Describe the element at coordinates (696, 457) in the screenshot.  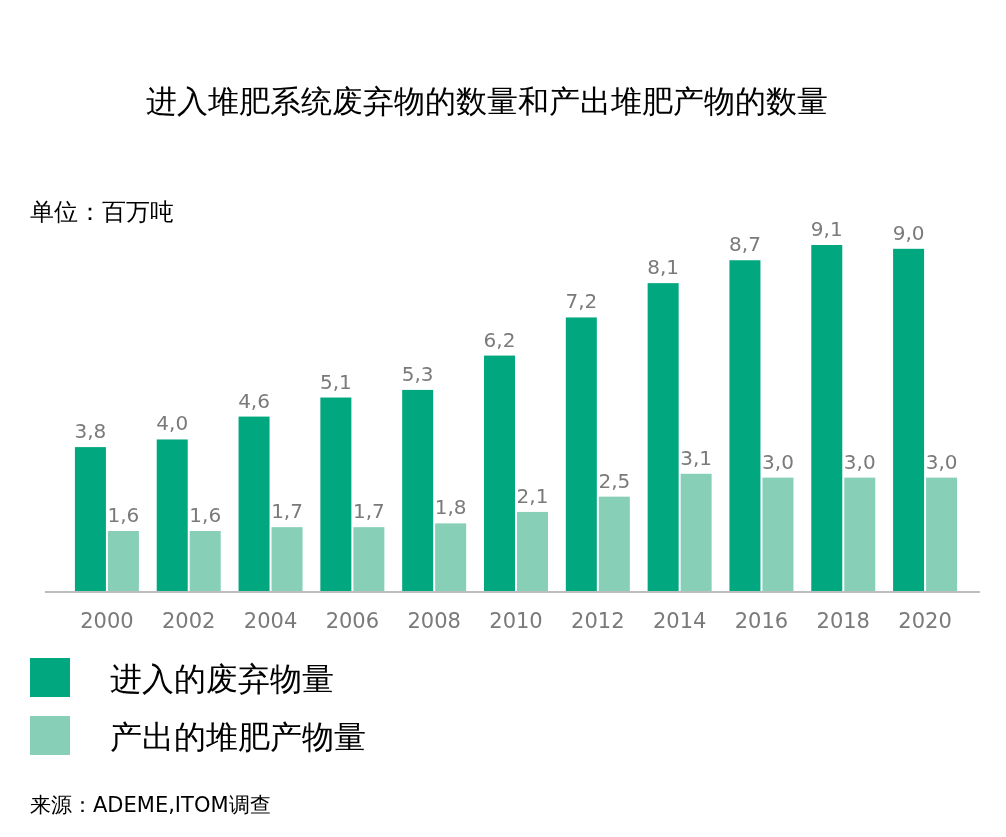
I see `data-label: 3,1` at that location.